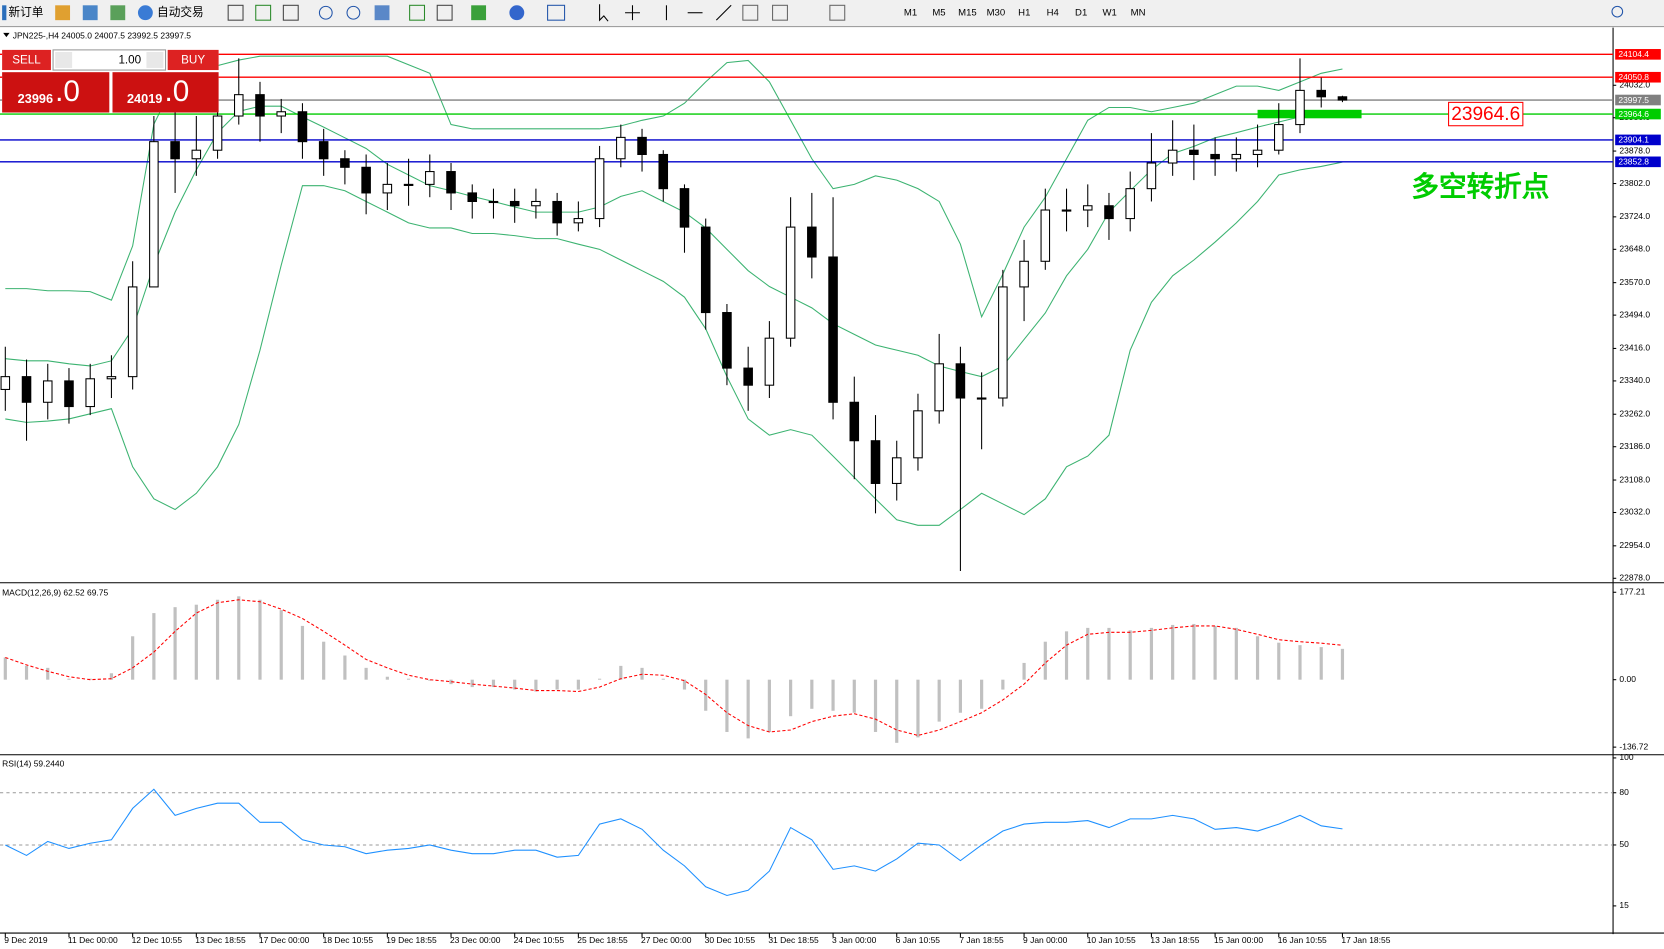 Image resolution: width=1664 pixels, height=949 pixels. I want to click on y-tick-label: 50, so click(1624, 844).